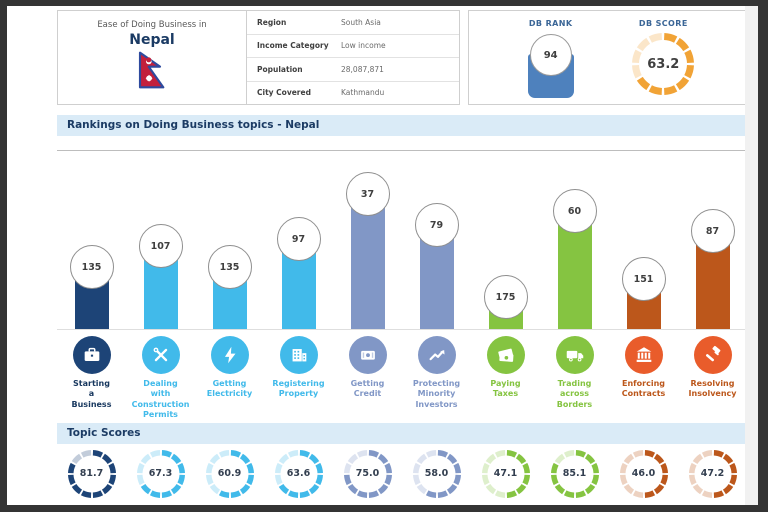  What do you see at coordinates (367, 389) in the screenshot?
I see `topic-label-getting-credit: Getting Credit` at bounding box center [367, 389].